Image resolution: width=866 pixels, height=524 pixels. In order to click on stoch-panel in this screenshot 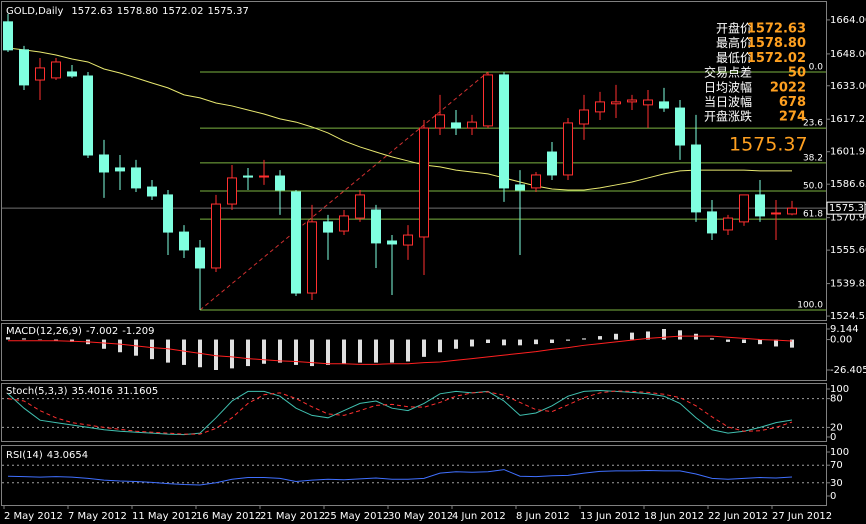, I will do `click(414, 412)`.